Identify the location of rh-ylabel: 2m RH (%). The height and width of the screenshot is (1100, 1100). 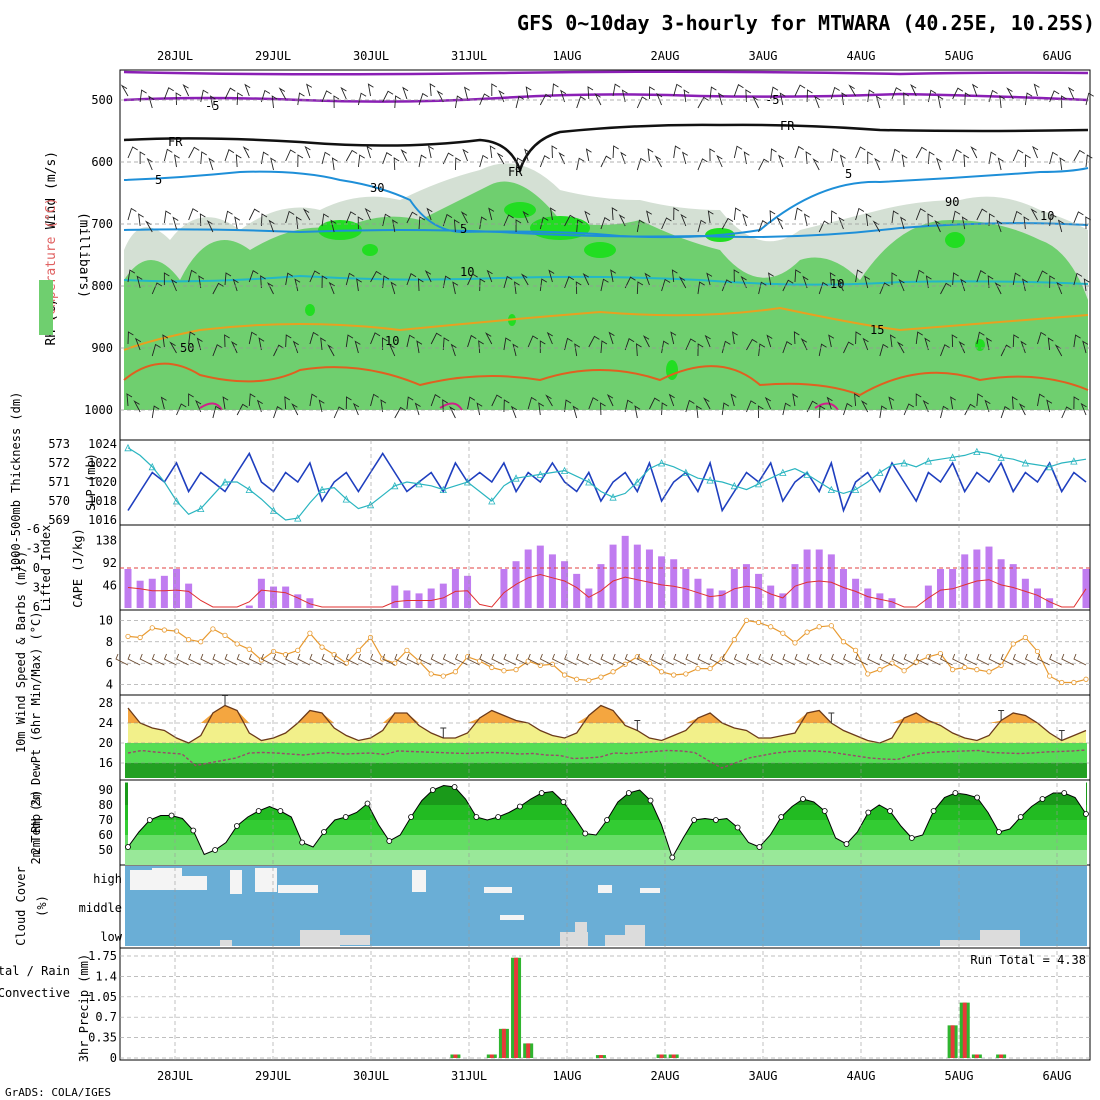
(36, 821).